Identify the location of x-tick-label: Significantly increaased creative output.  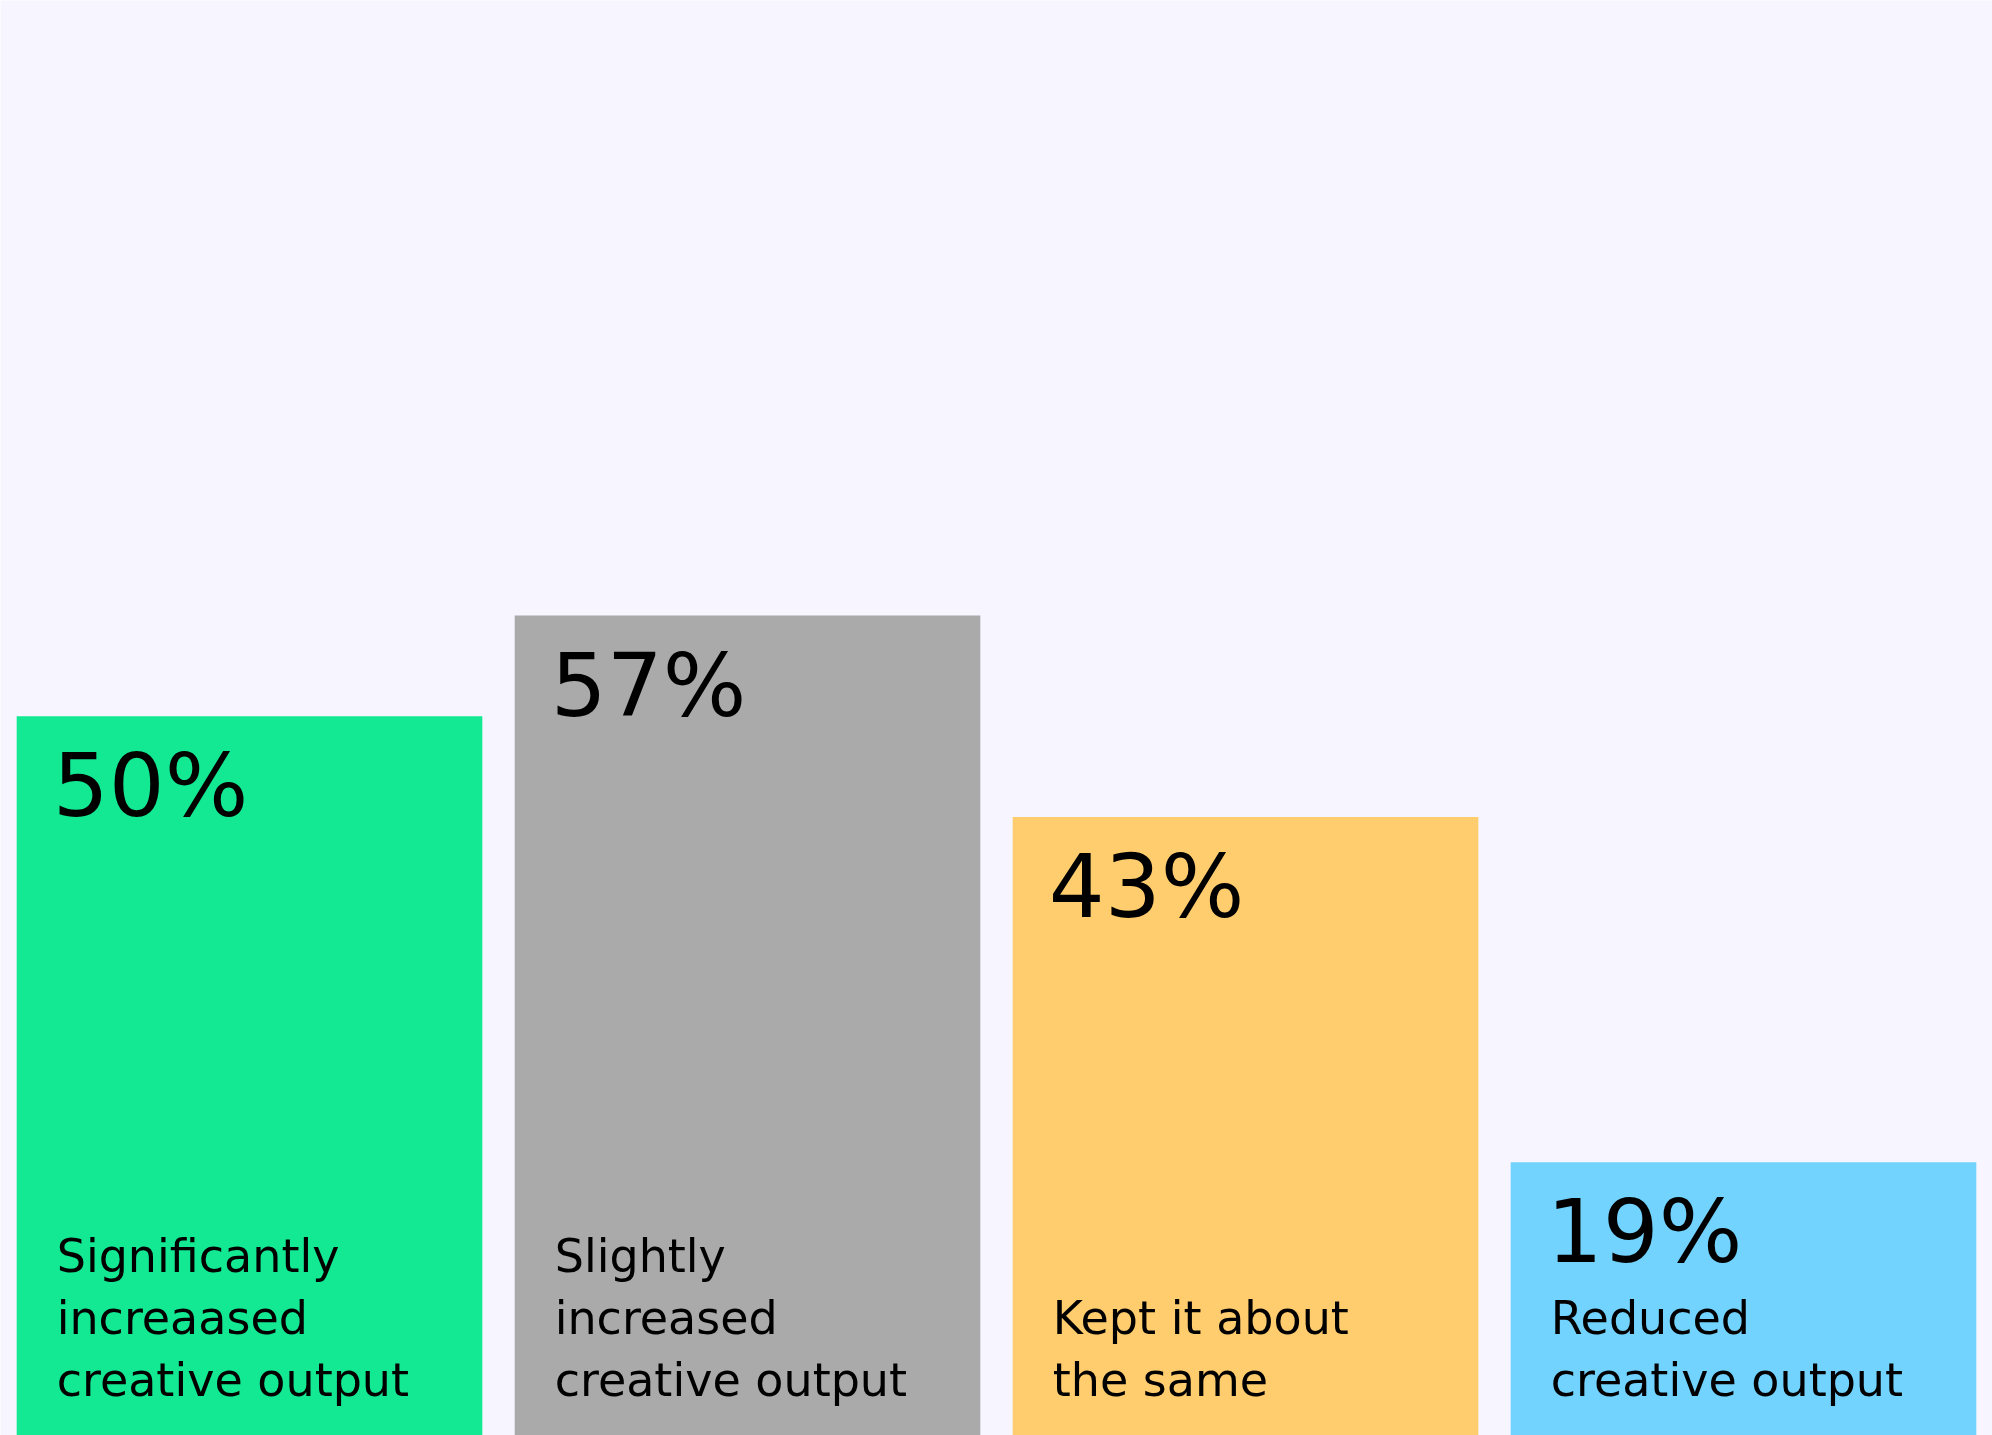
(233, 1318).